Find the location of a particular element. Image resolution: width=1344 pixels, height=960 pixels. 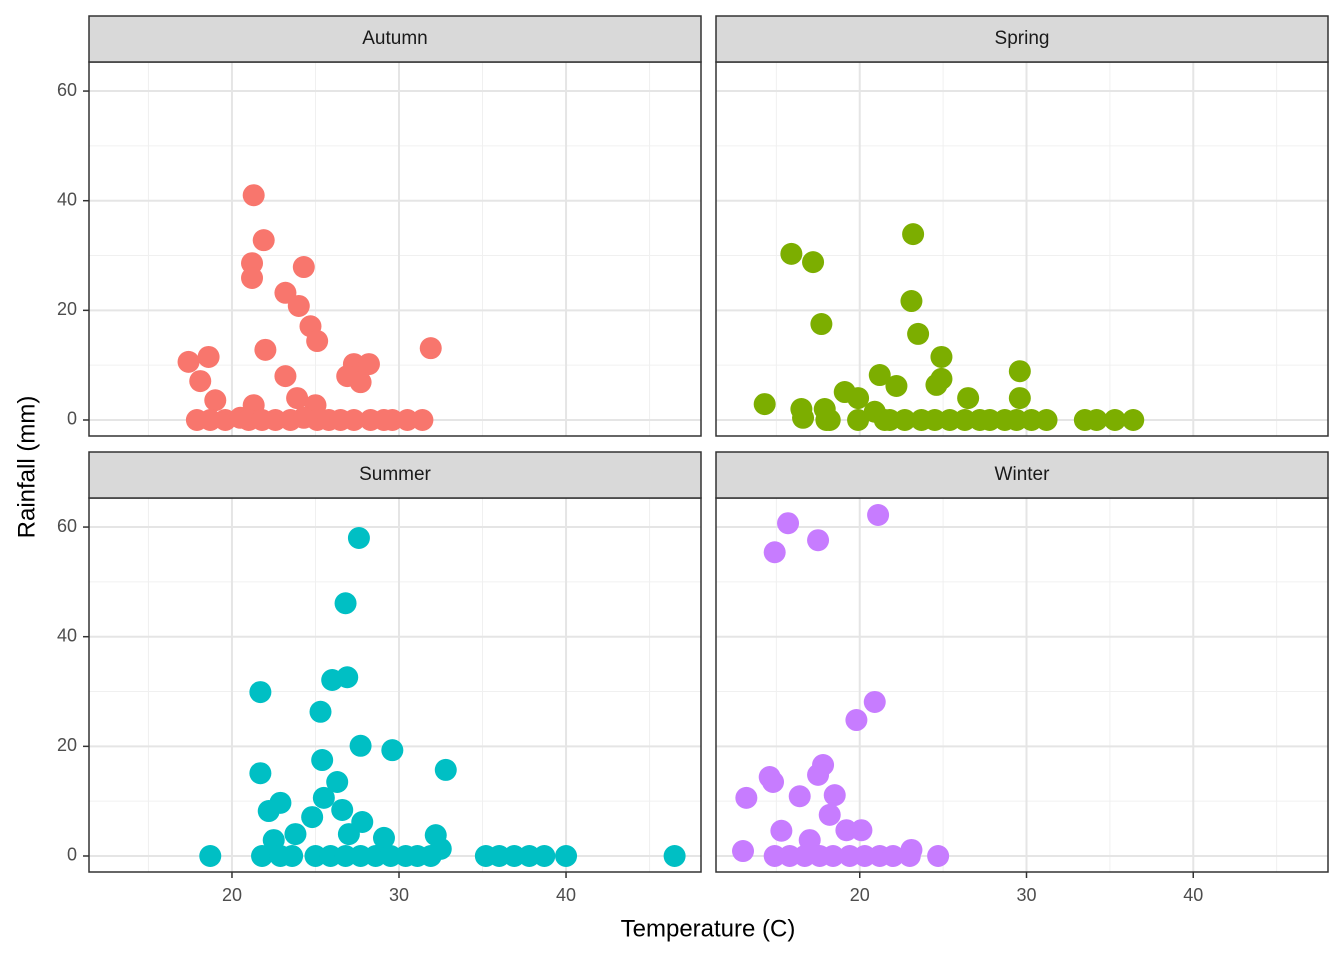

strip-label: Spring is located at coordinates (1022, 38).